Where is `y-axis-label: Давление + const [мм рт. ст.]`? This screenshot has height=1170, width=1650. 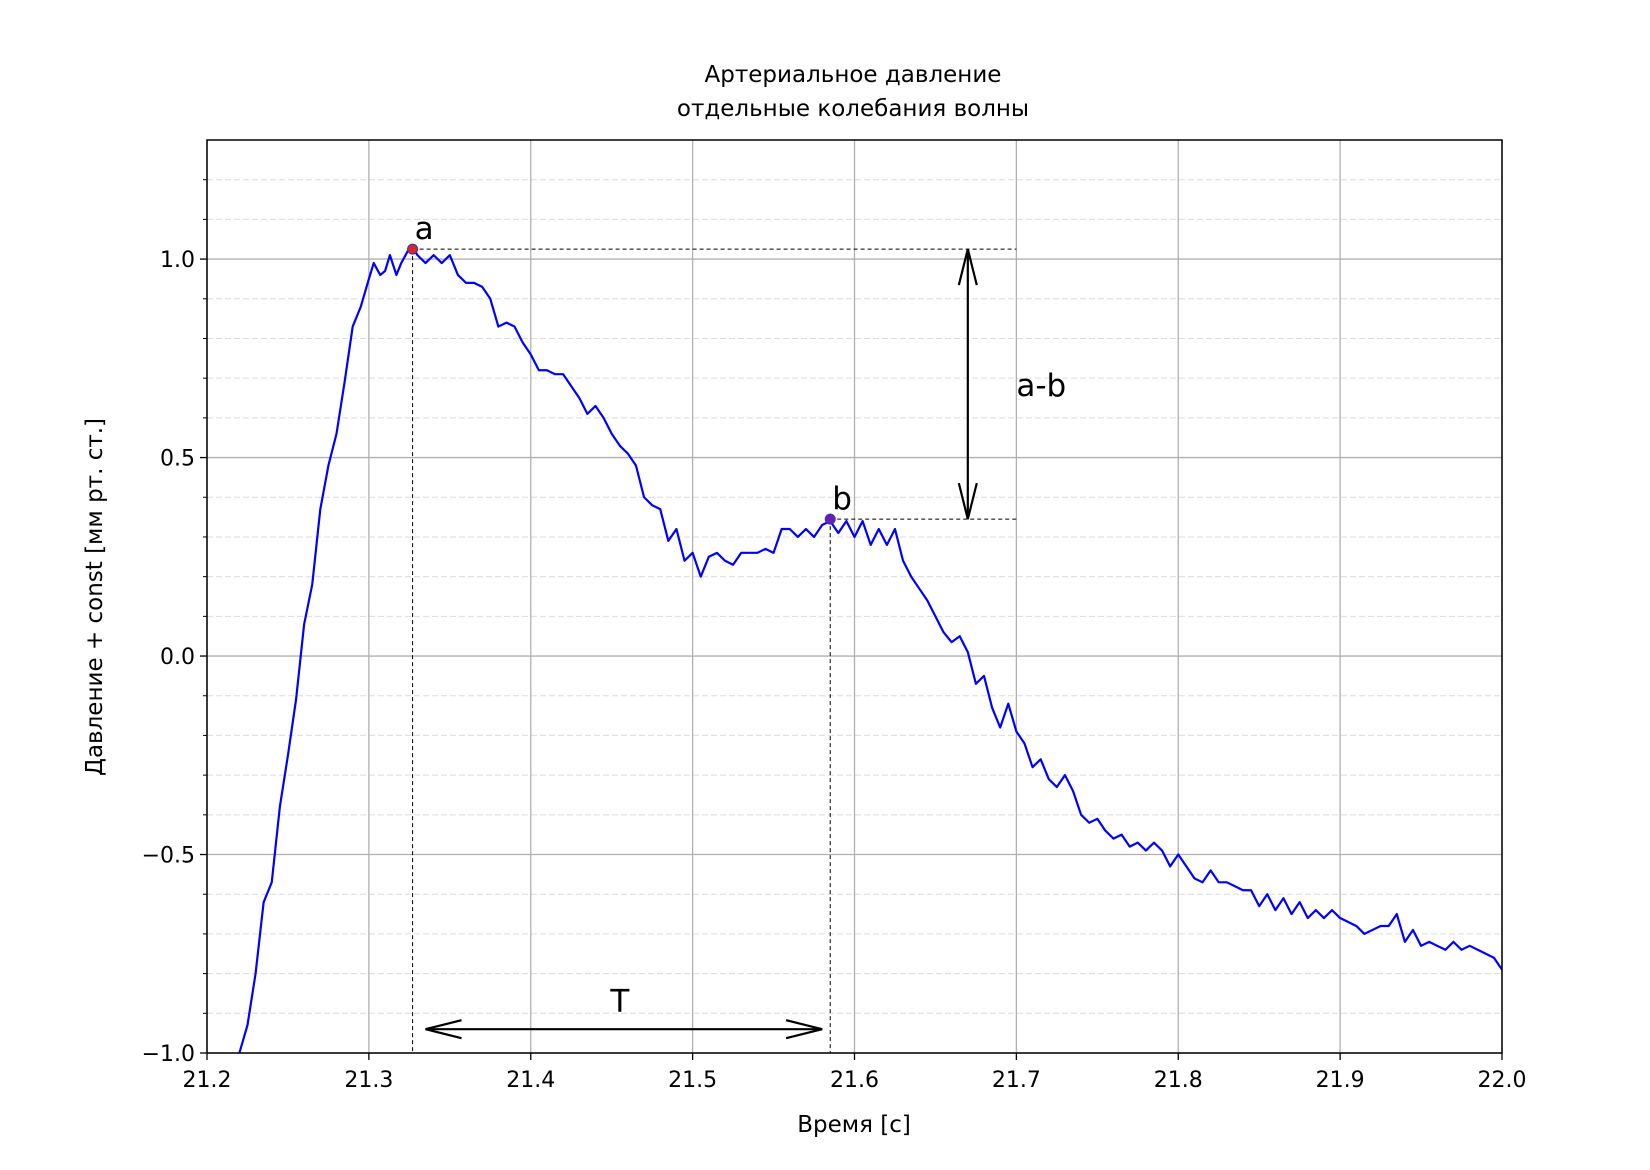
y-axis-label: Давление + const [мм рт. ст.] is located at coordinates (95, 597).